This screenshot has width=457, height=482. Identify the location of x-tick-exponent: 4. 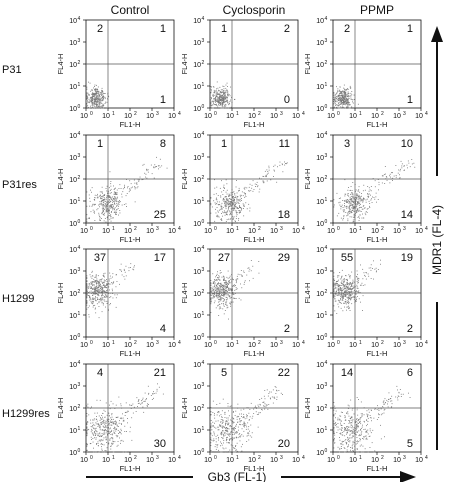
(426, 343).